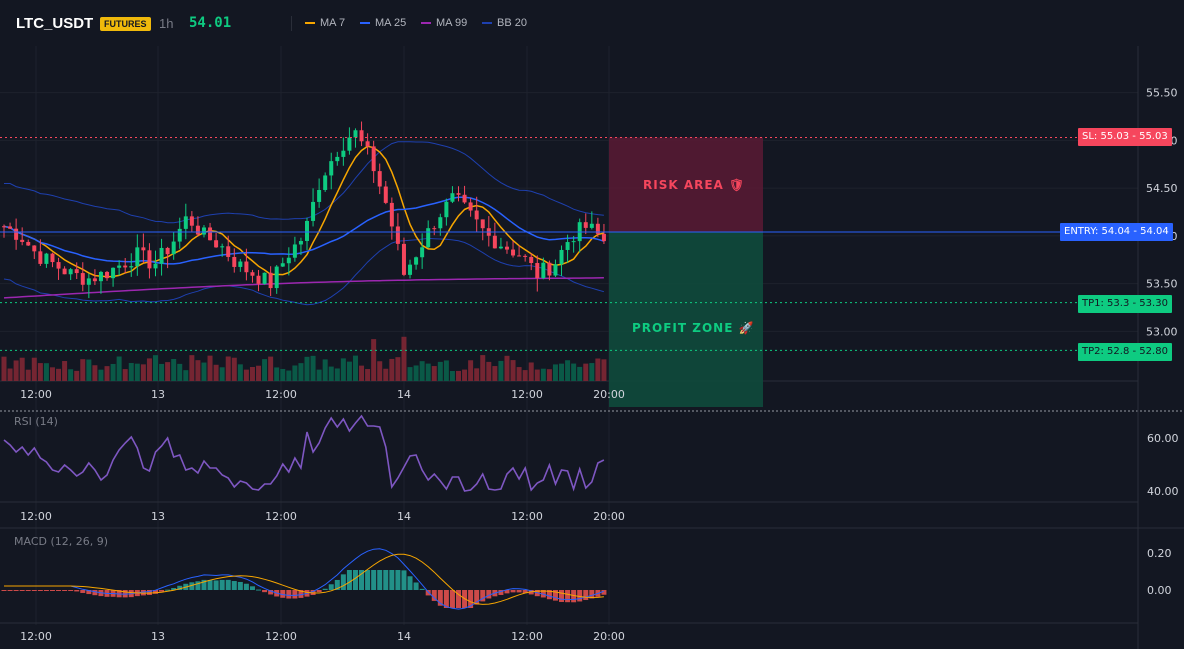 The image size is (1184, 649). I want to click on entry-tag-text: ENTRY: 54.04, so click(1097, 231).